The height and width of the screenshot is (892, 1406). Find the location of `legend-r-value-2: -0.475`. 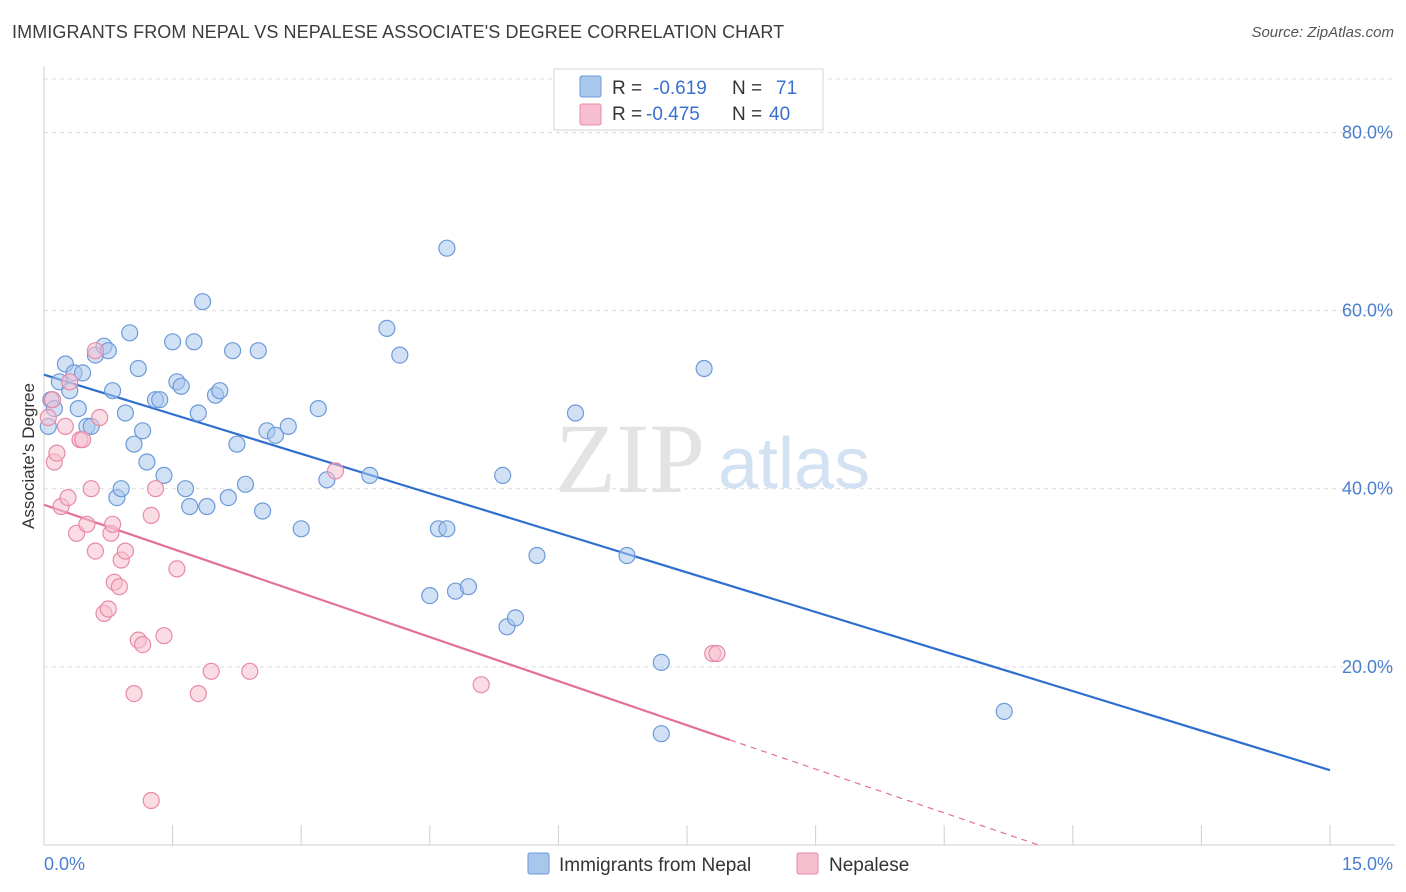

legend-r-value-2: -0.475 is located at coordinates (673, 114).